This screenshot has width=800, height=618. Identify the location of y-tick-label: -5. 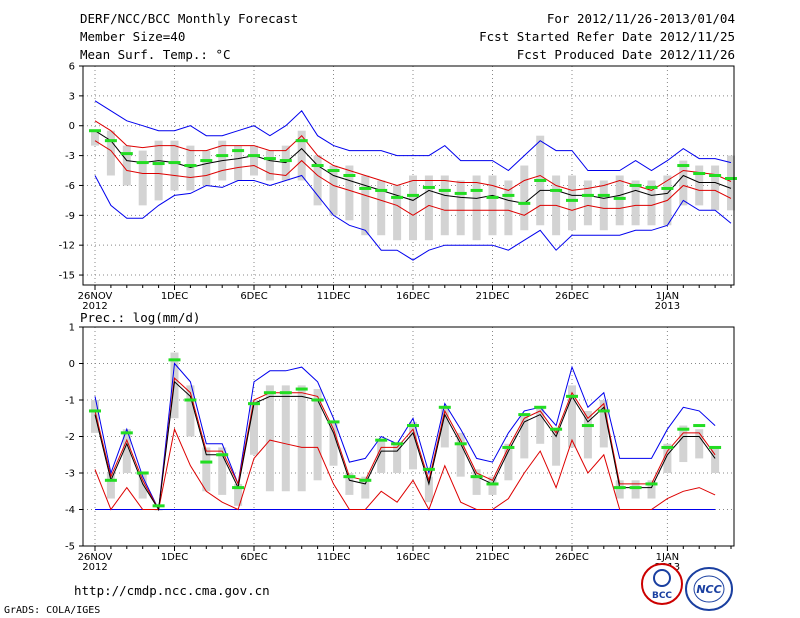
(70, 547).